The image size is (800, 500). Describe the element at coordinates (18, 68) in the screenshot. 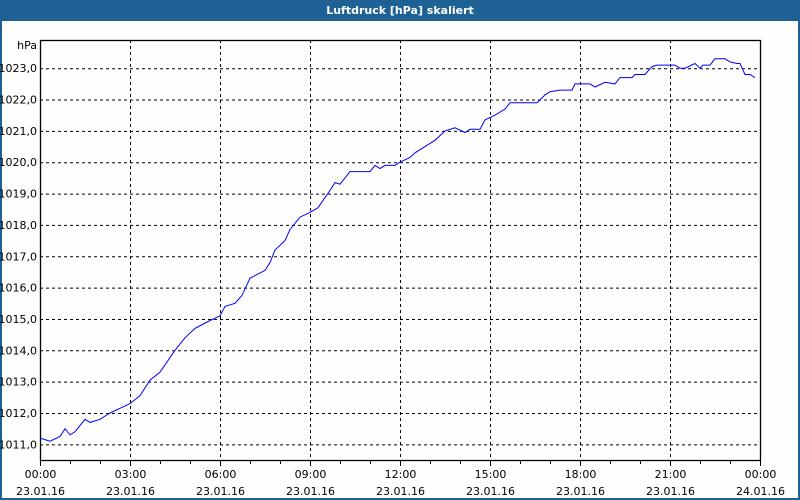

I see `y-tick-label: 1023,0` at that location.